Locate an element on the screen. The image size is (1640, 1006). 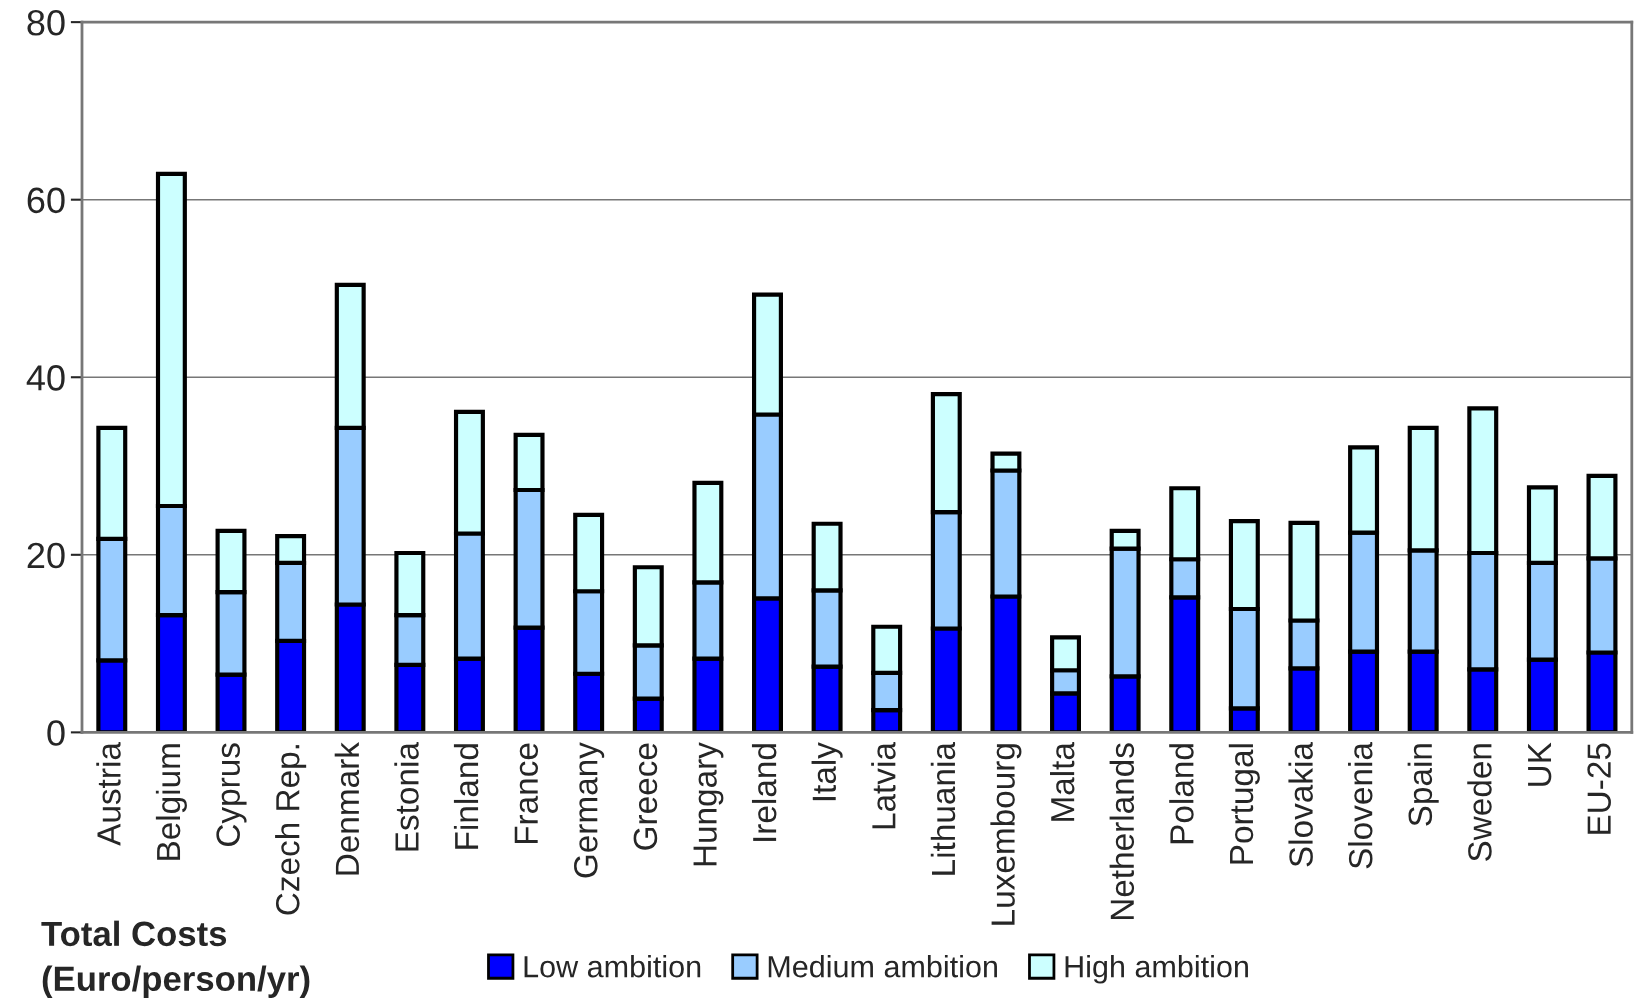
x-tick-label: Austria is located at coordinates (108, 794).